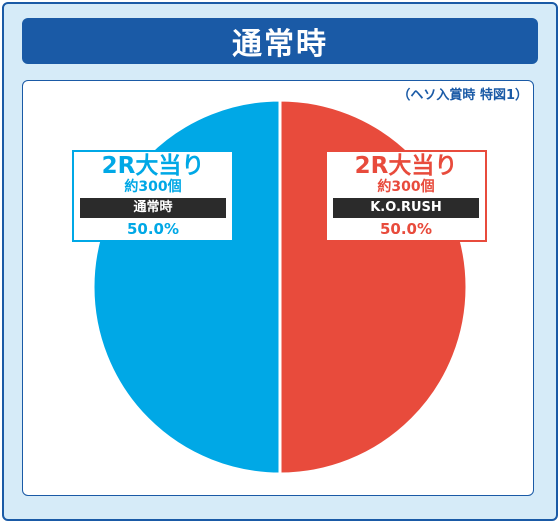 This screenshot has height=523, width=560. I want to click on slice-label-normal: 2R大当り 約300個 通常時 50.0%, so click(153, 196).